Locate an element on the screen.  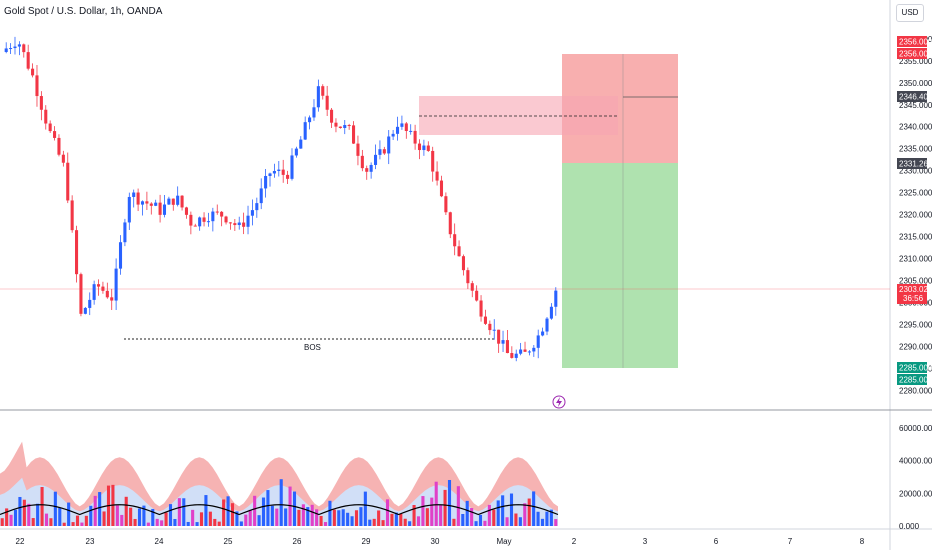
price-tick-label: 2295.000 is located at coordinates (915, 325).